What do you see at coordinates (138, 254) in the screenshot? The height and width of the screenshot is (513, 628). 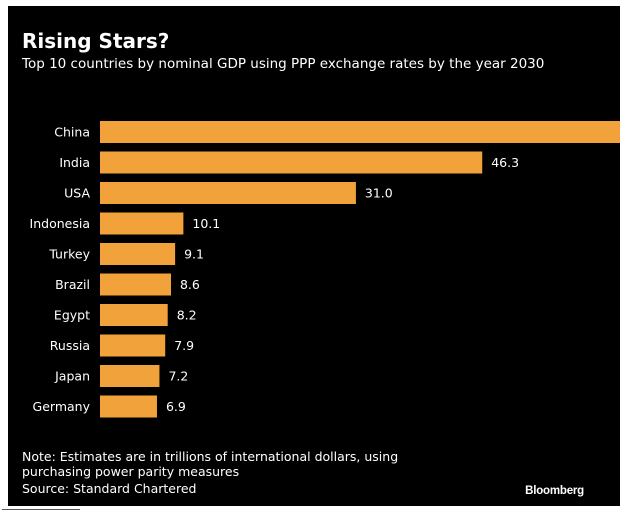 I see `bar-turkey` at bounding box center [138, 254].